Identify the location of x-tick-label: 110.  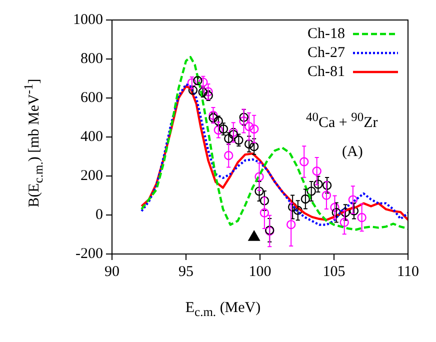
(408, 272).